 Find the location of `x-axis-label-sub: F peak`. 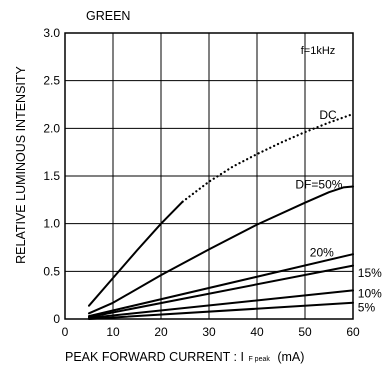

x-axis-label-sub: F peak is located at coordinates (259, 359).